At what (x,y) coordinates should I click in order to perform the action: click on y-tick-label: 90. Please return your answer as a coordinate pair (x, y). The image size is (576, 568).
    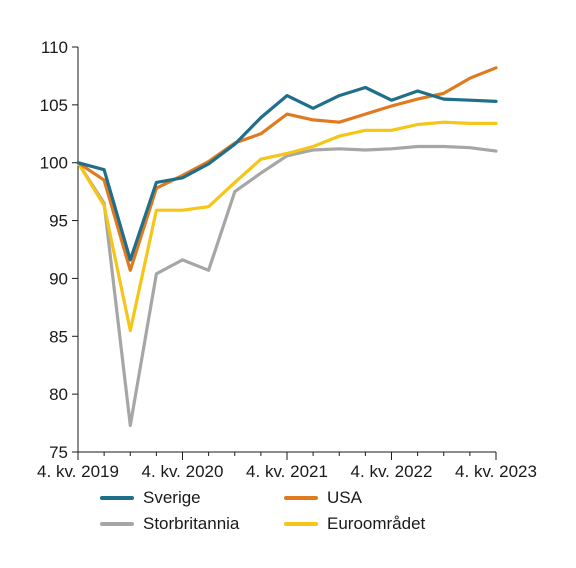
    Looking at the image, I should click on (58, 278).